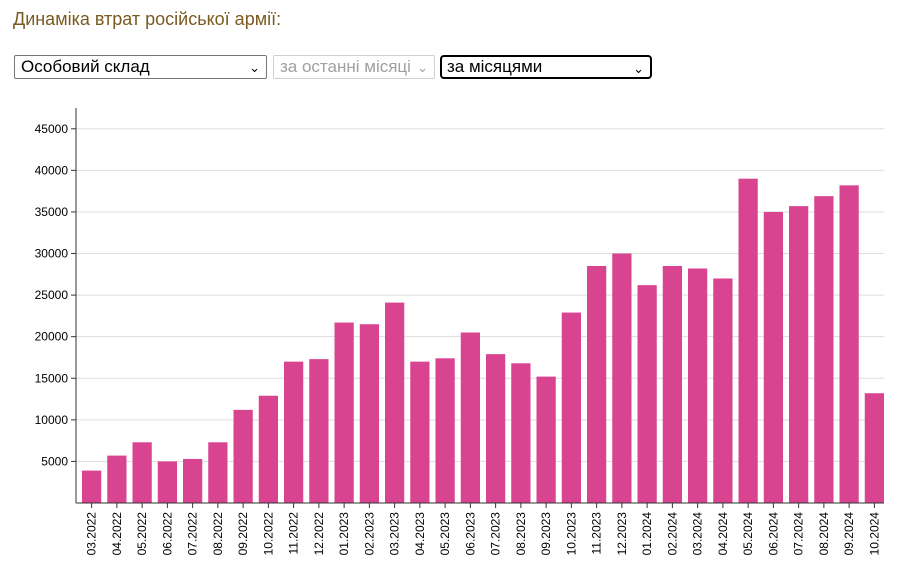 The height and width of the screenshot is (586, 913). I want to click on category-select-value: Особовий склад, so click(85, 66).